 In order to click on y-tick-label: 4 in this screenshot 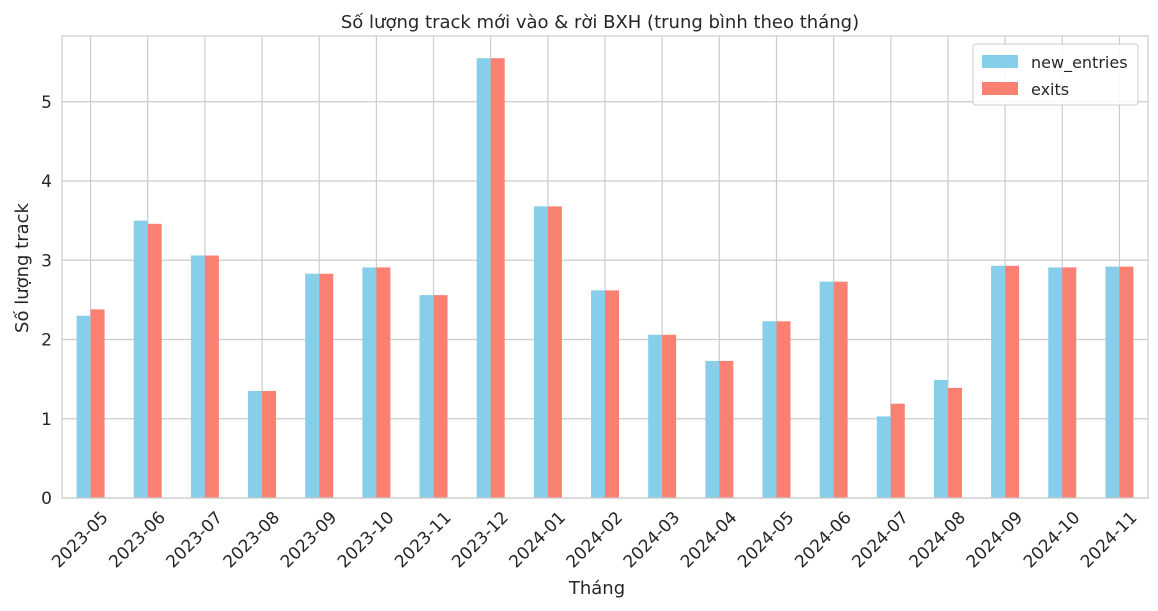, I will do `click(46, 182)`.